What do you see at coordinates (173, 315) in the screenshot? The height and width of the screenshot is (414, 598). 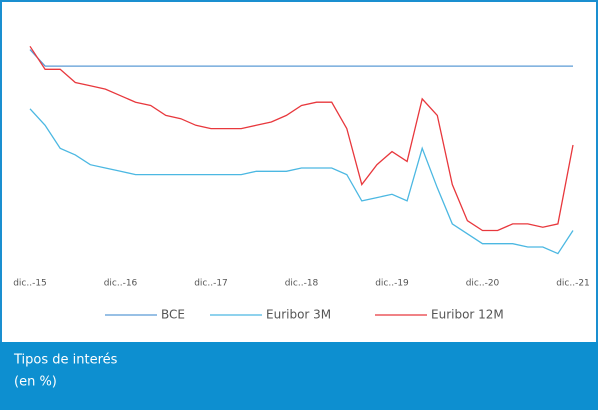 I see `legend-label: BCE` at bounding box center [173, 315].